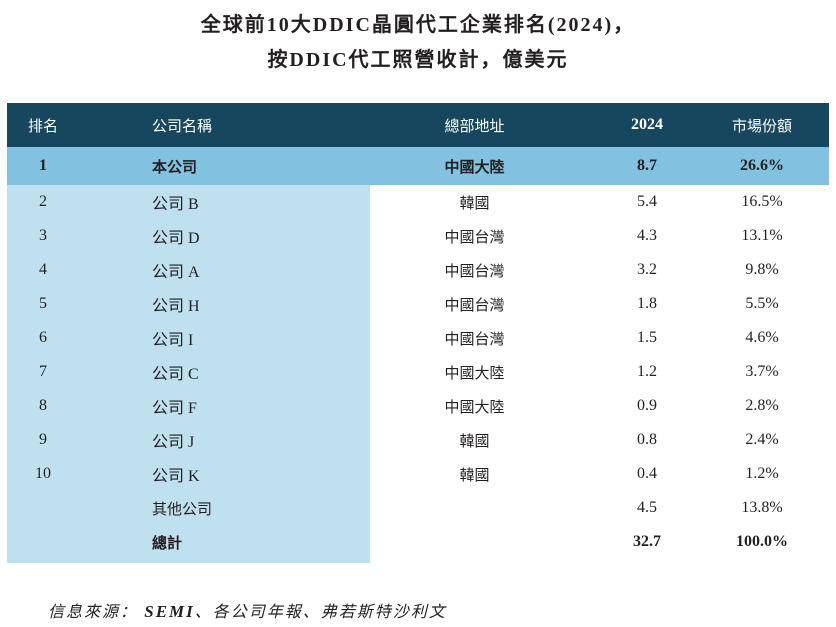  Describe the element at coordinates (43, 269) in the screenshot. I see `rank-cell: 4` at that location.